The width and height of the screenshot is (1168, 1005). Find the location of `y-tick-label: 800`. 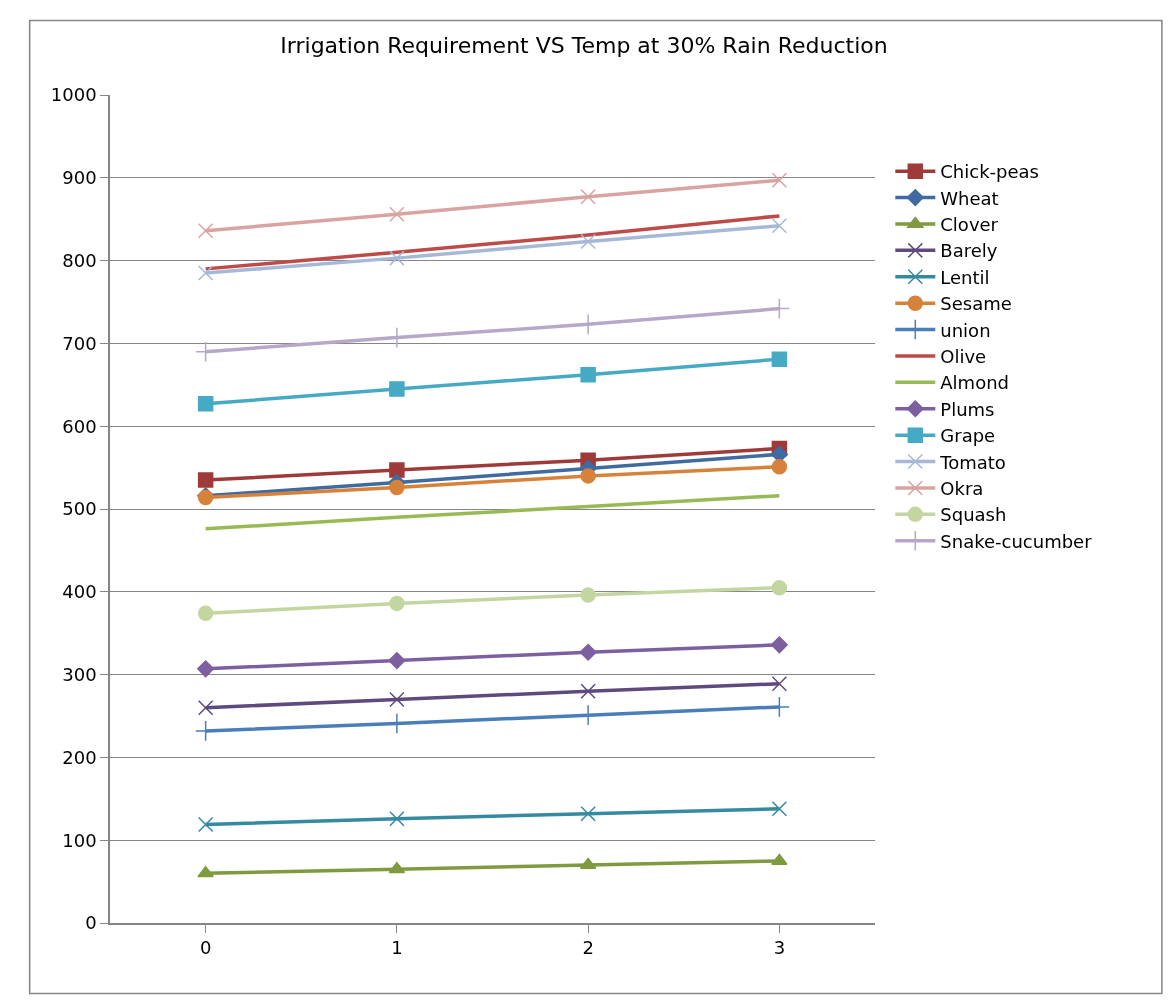

y-tick-label: 800 is located at coordinates (79, 260).